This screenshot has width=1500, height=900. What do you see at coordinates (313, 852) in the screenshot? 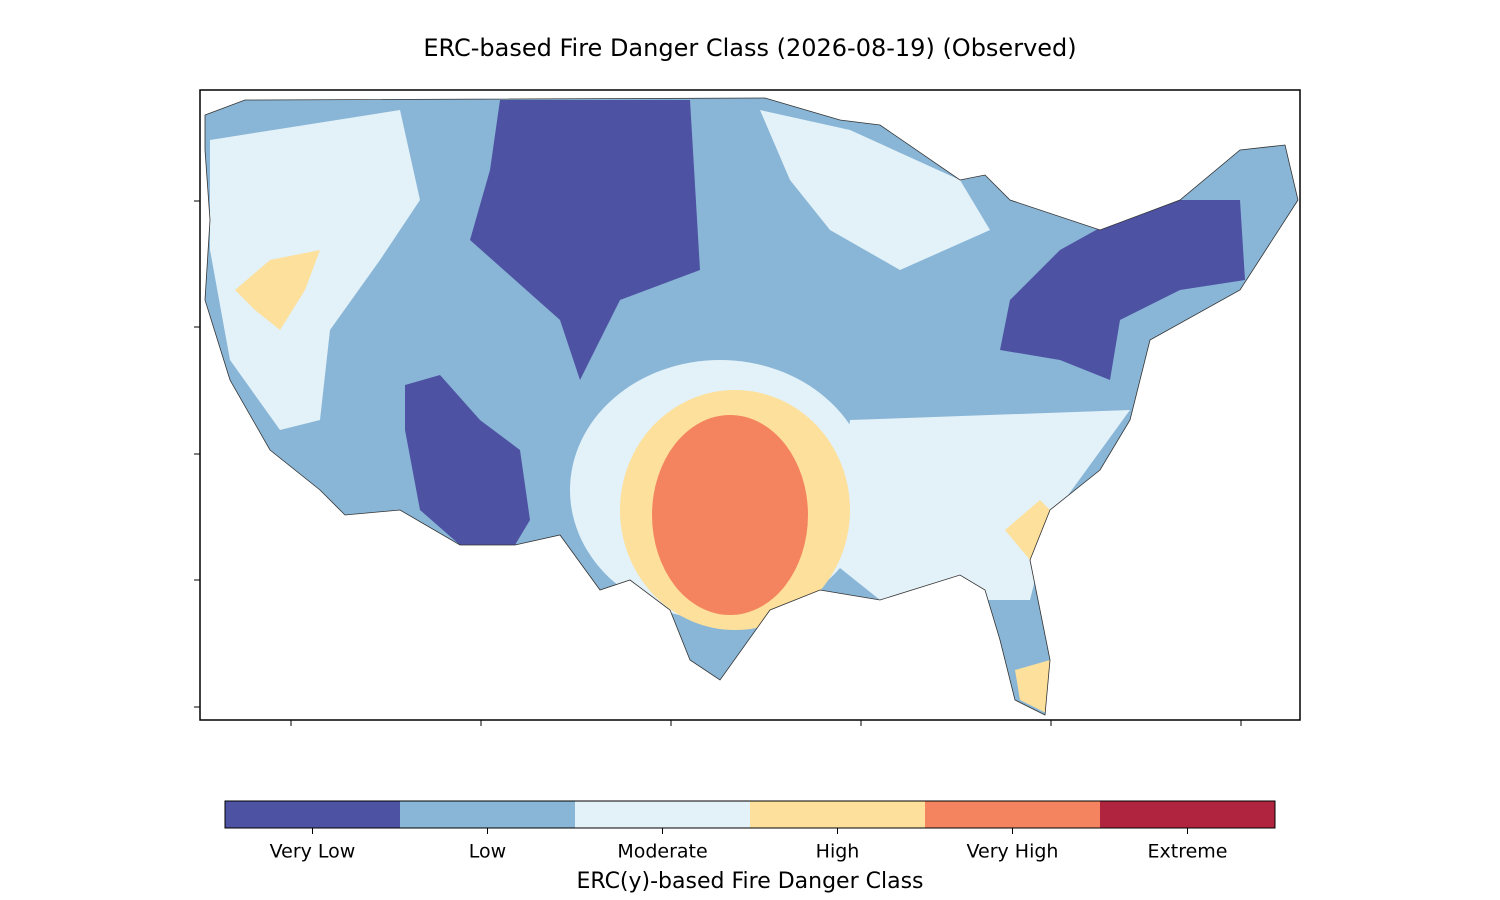
I see `colorbar-tick-label: Very Low` at bounding box center [313, 852].